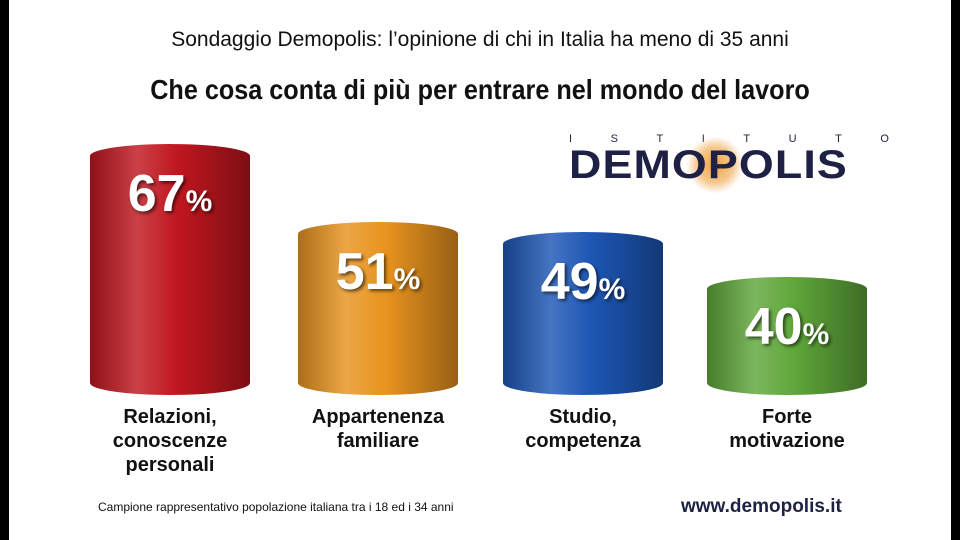 The image size is (960, 540). I want to click on bar: 51%, so click(378, 308).